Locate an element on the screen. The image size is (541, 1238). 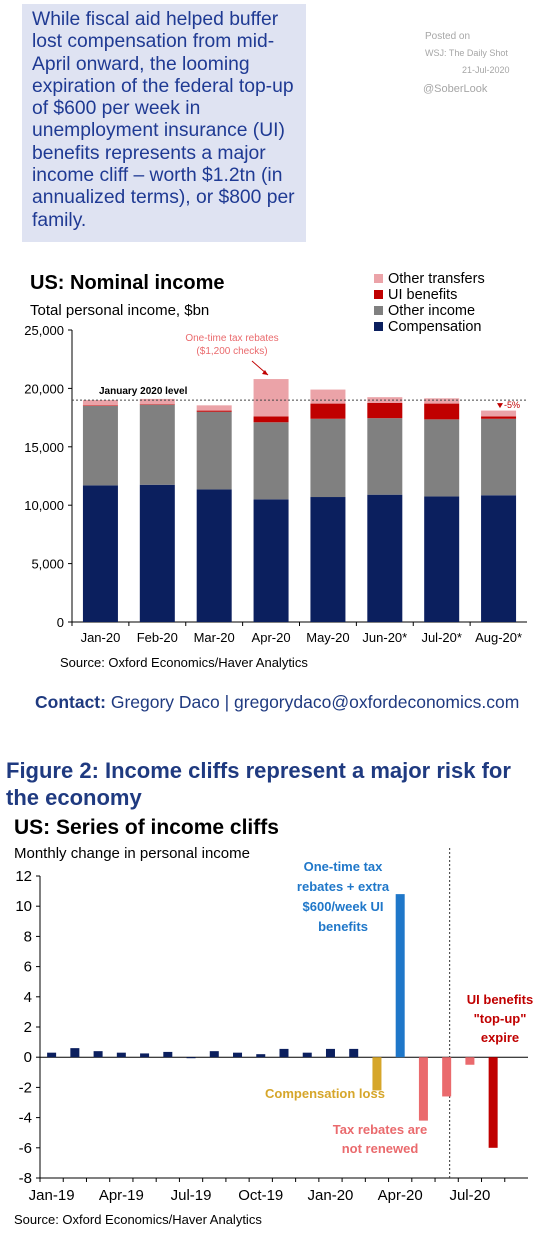
chart1-legend-label: Compensation is located at coordinates (435, 327).